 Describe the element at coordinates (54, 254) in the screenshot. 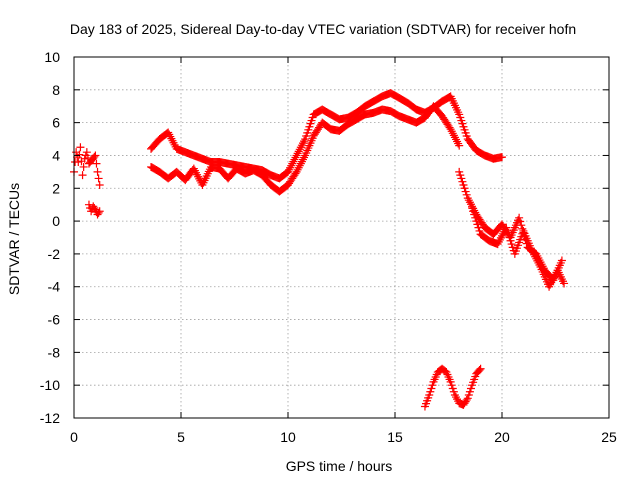

I see `y-tick-label: -2` at that location.